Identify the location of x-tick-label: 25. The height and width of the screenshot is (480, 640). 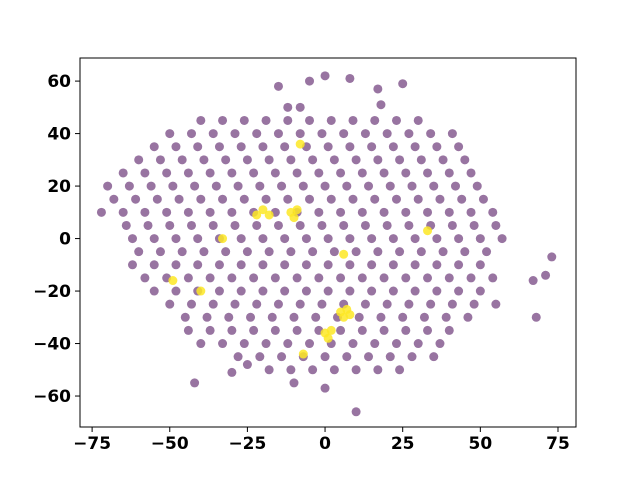
(403, 444).